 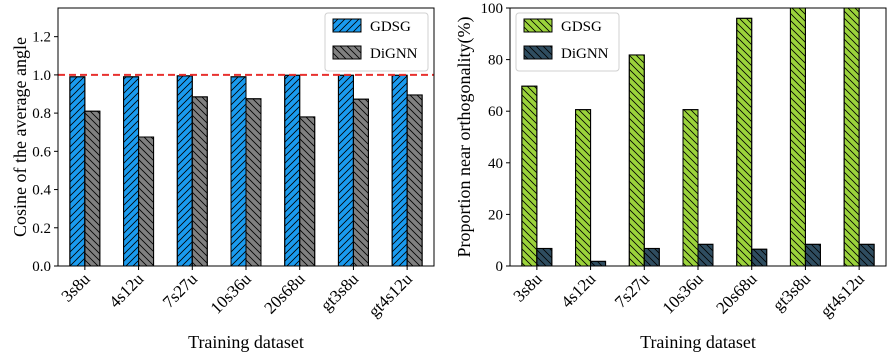 I want to click on y-tick-label: 0.8, so click(x=41, y=114).